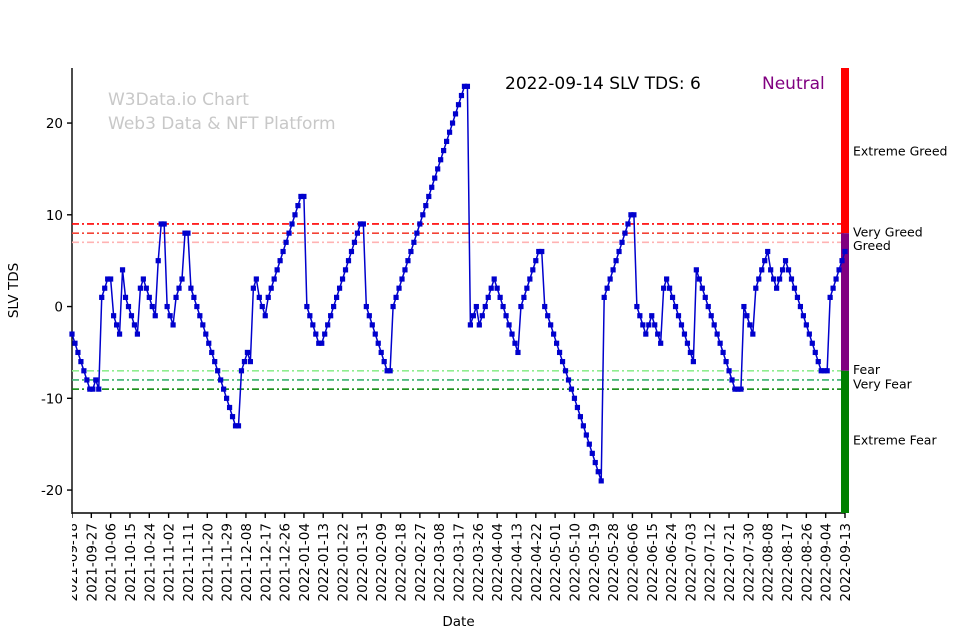  I want to click on x-tick-label: 2021-11-11, so click(189, 562).